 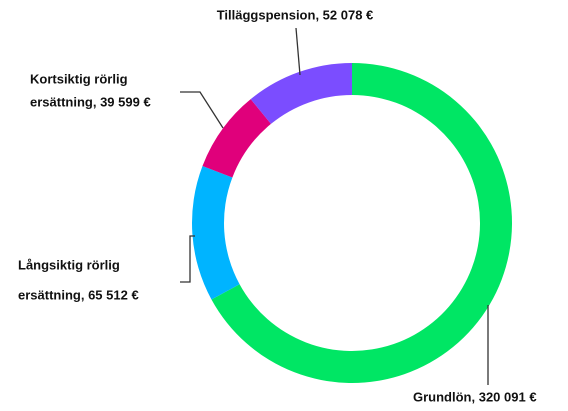 I want to click on slice-label: Kortsiktig rörlig, so click(x=79, y=78).